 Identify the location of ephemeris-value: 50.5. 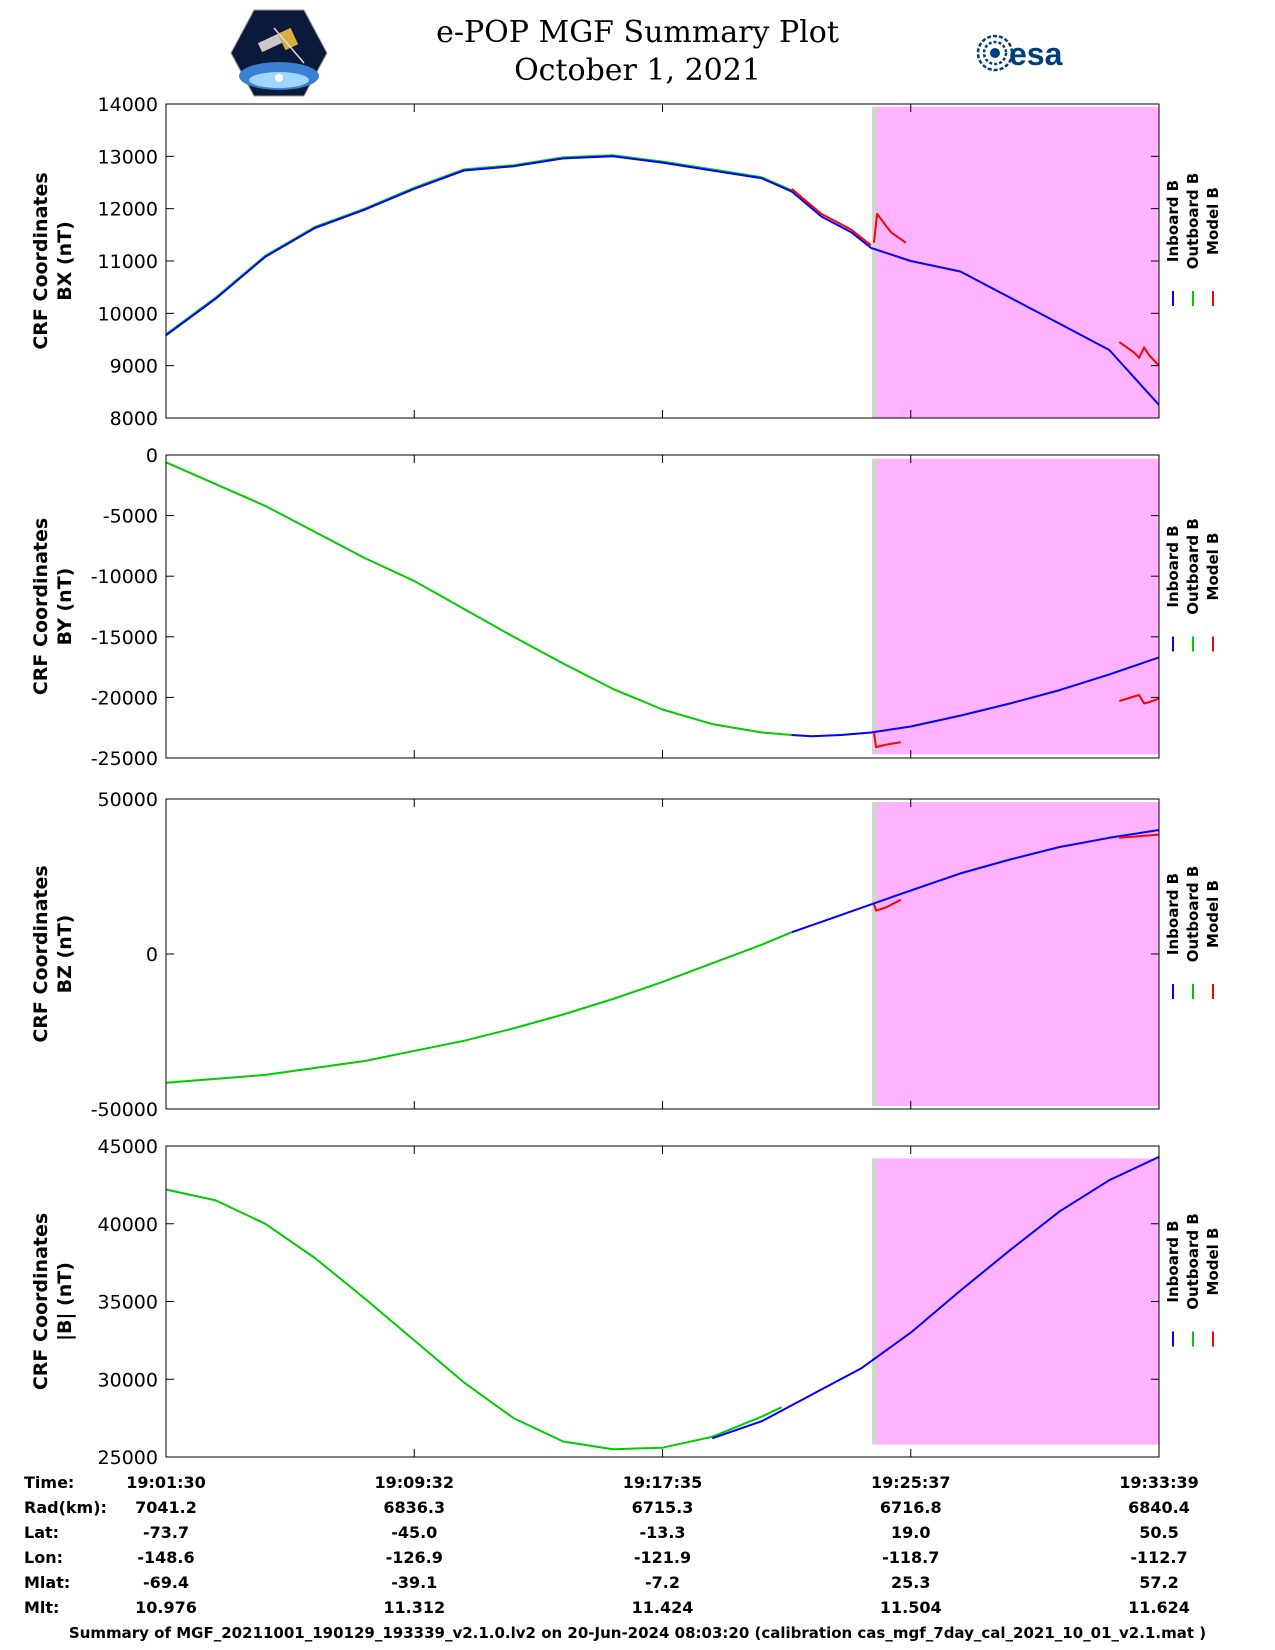
(1158, 1532).